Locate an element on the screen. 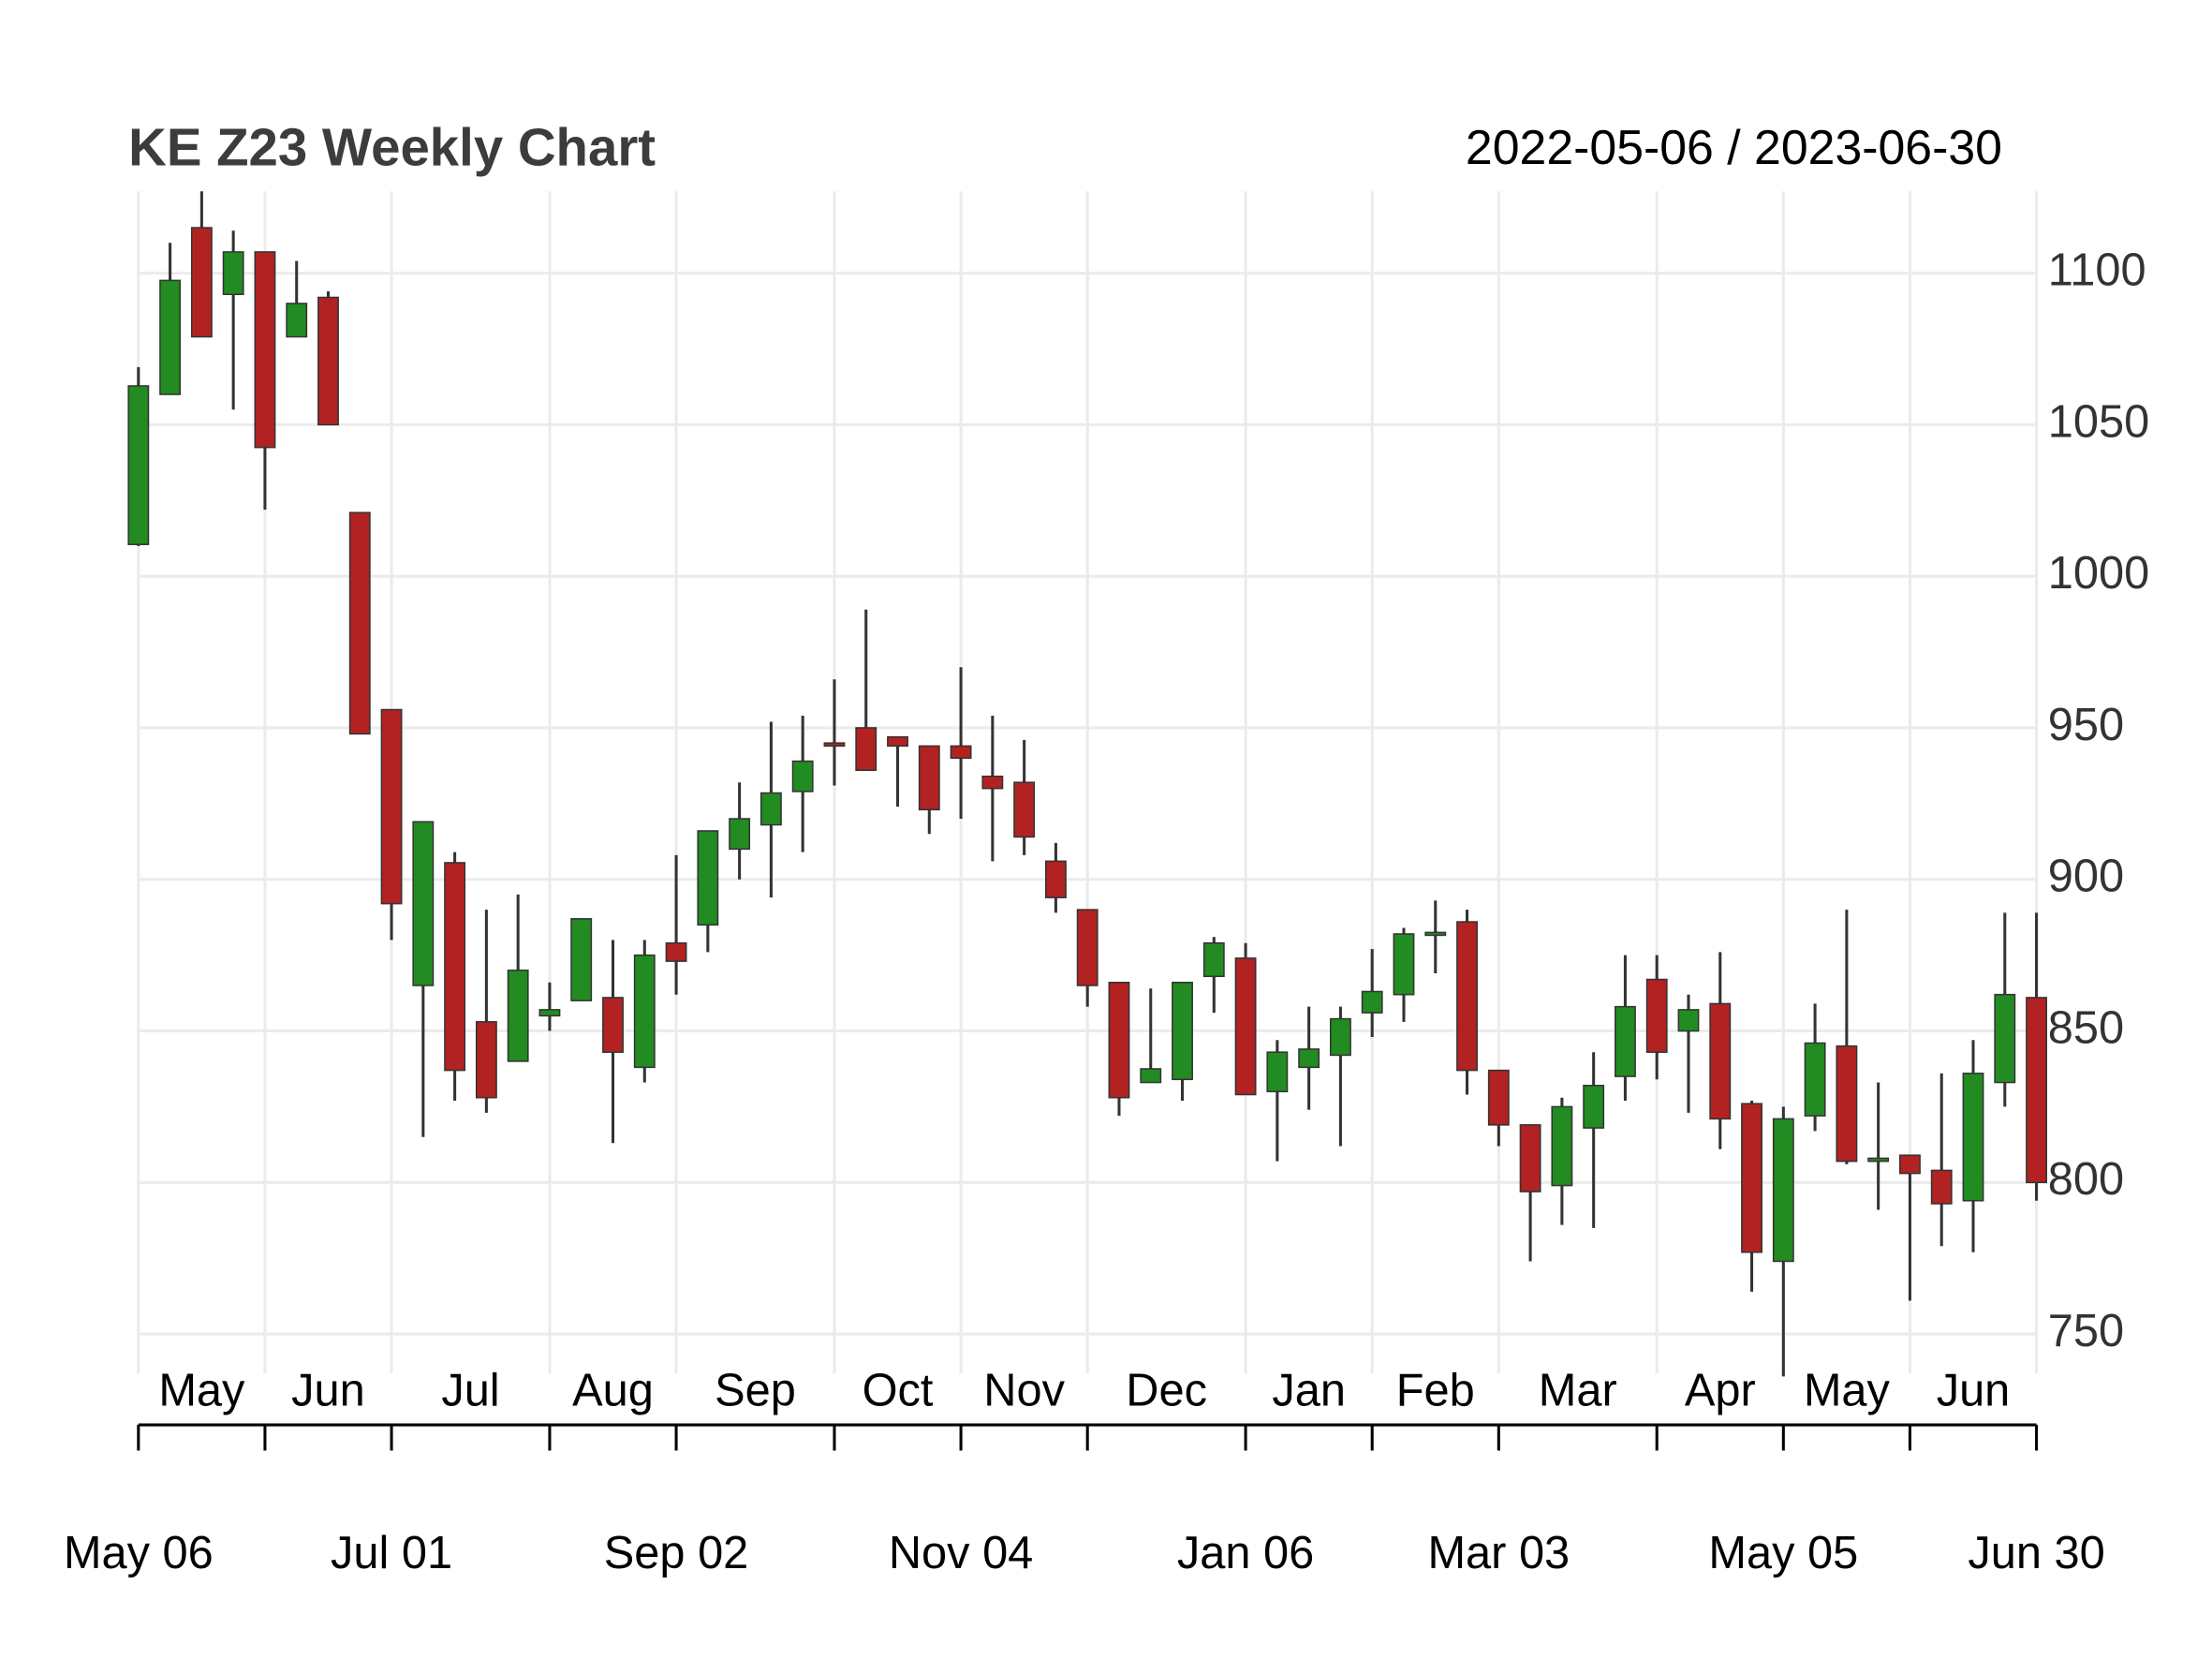  y-tick-label: 800 is located at coordinates (2086, 1180).